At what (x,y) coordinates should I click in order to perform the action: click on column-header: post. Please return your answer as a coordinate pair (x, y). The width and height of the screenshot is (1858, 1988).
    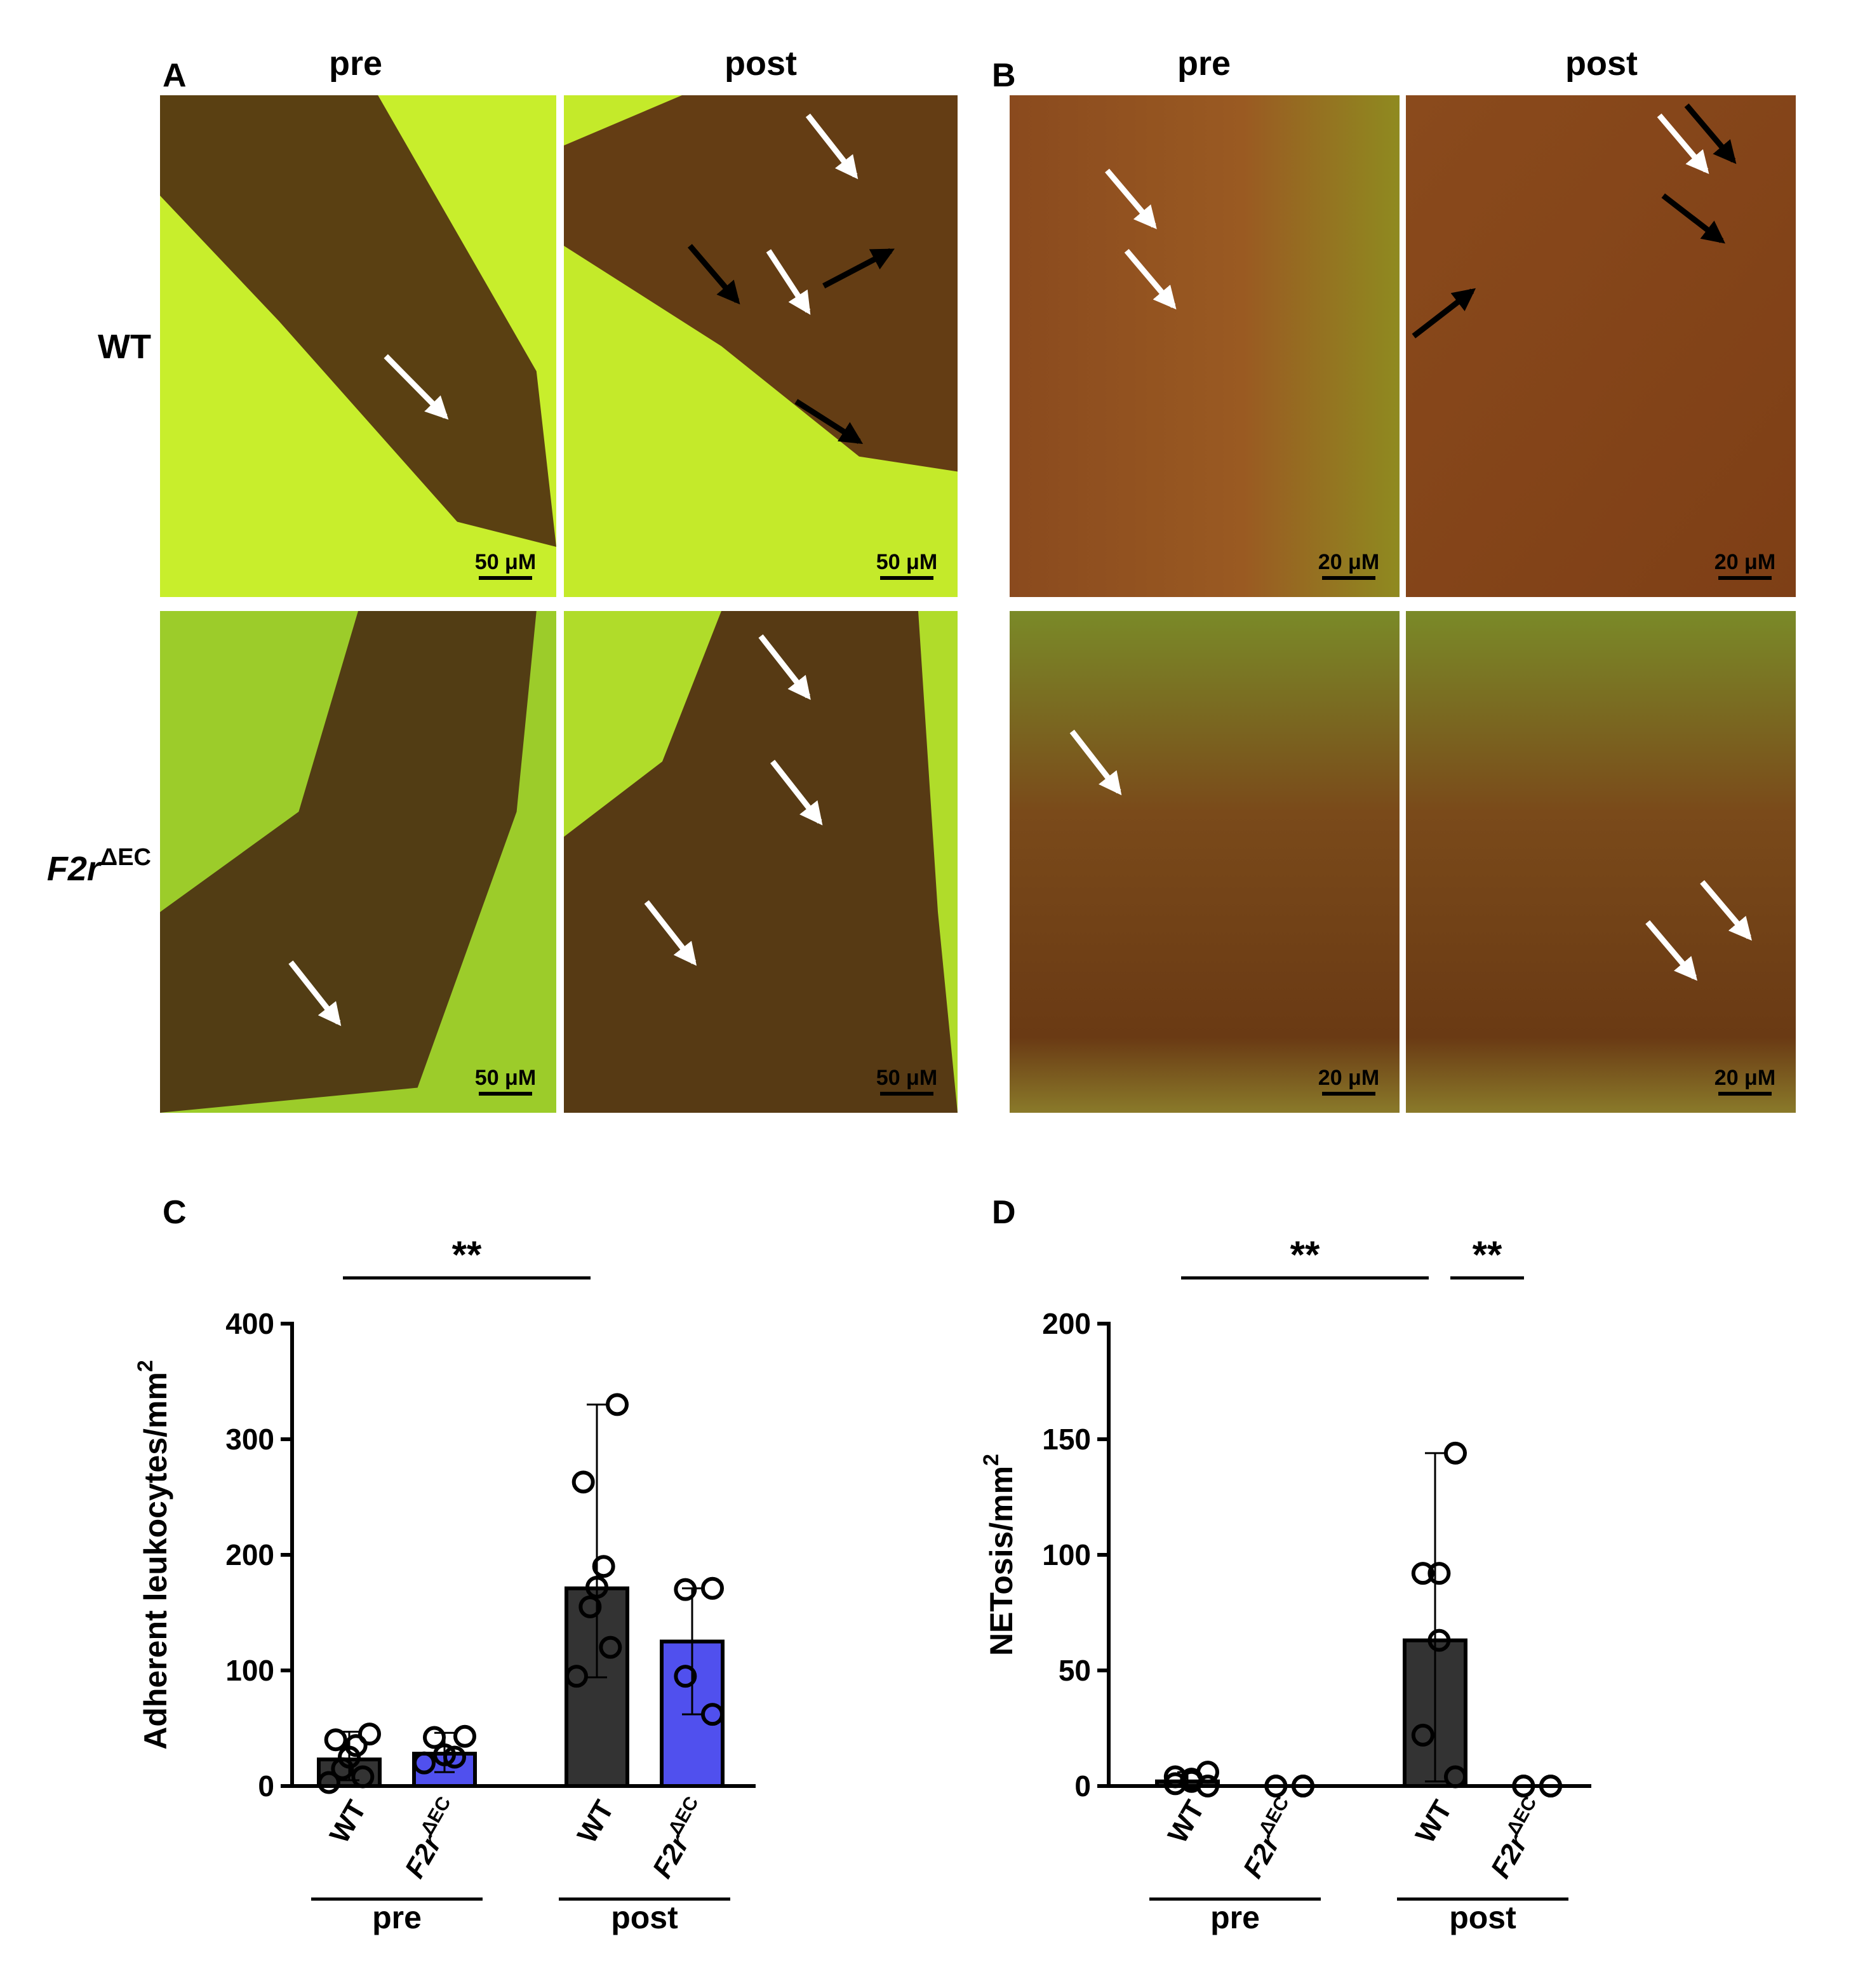
    Looking at the image, I should click on (1601, 63).